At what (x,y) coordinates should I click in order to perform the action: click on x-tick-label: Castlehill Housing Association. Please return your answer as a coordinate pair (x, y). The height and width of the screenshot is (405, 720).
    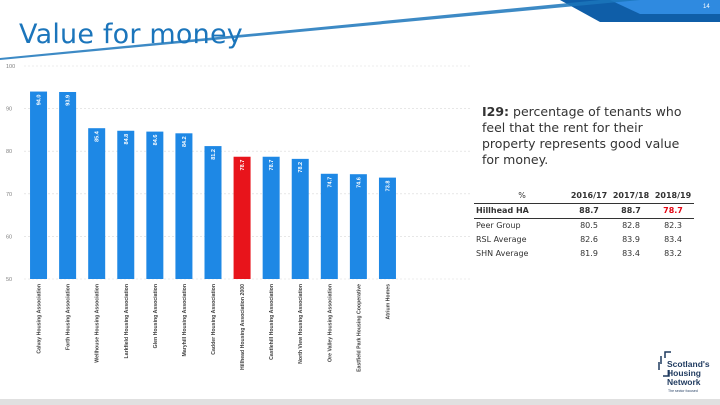
    Looking at the image, I should click on (272, 322).